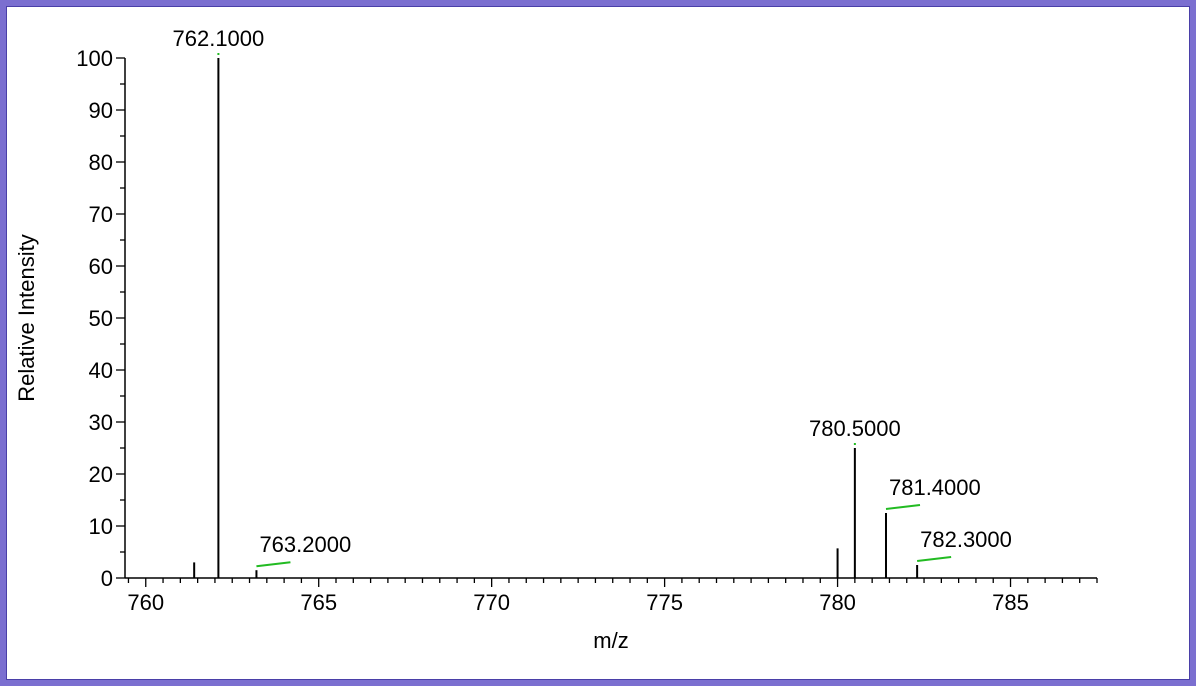 The image size is (1196, 686). What do you see at coordinates (101, 266) in the screenshot?
I see `y-tick-label: 60` at bounding box center [101, 266].